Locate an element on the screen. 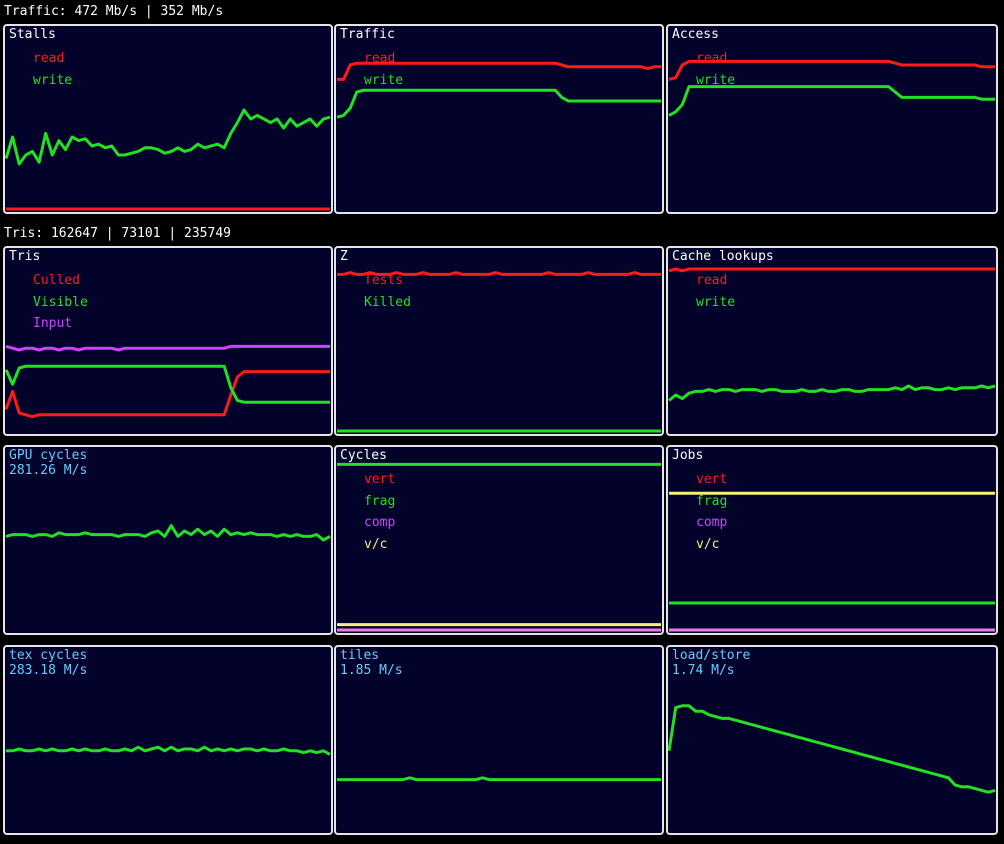 This screenshot has width=1004, height=844. z-title: Z is located at coordinates (344, 256).